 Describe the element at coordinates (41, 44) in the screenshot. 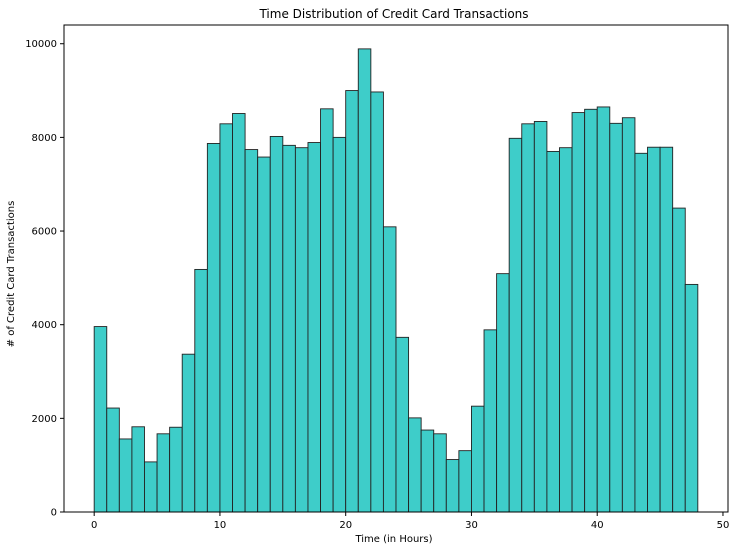

I see `y-tick-label: 10000` at that location.